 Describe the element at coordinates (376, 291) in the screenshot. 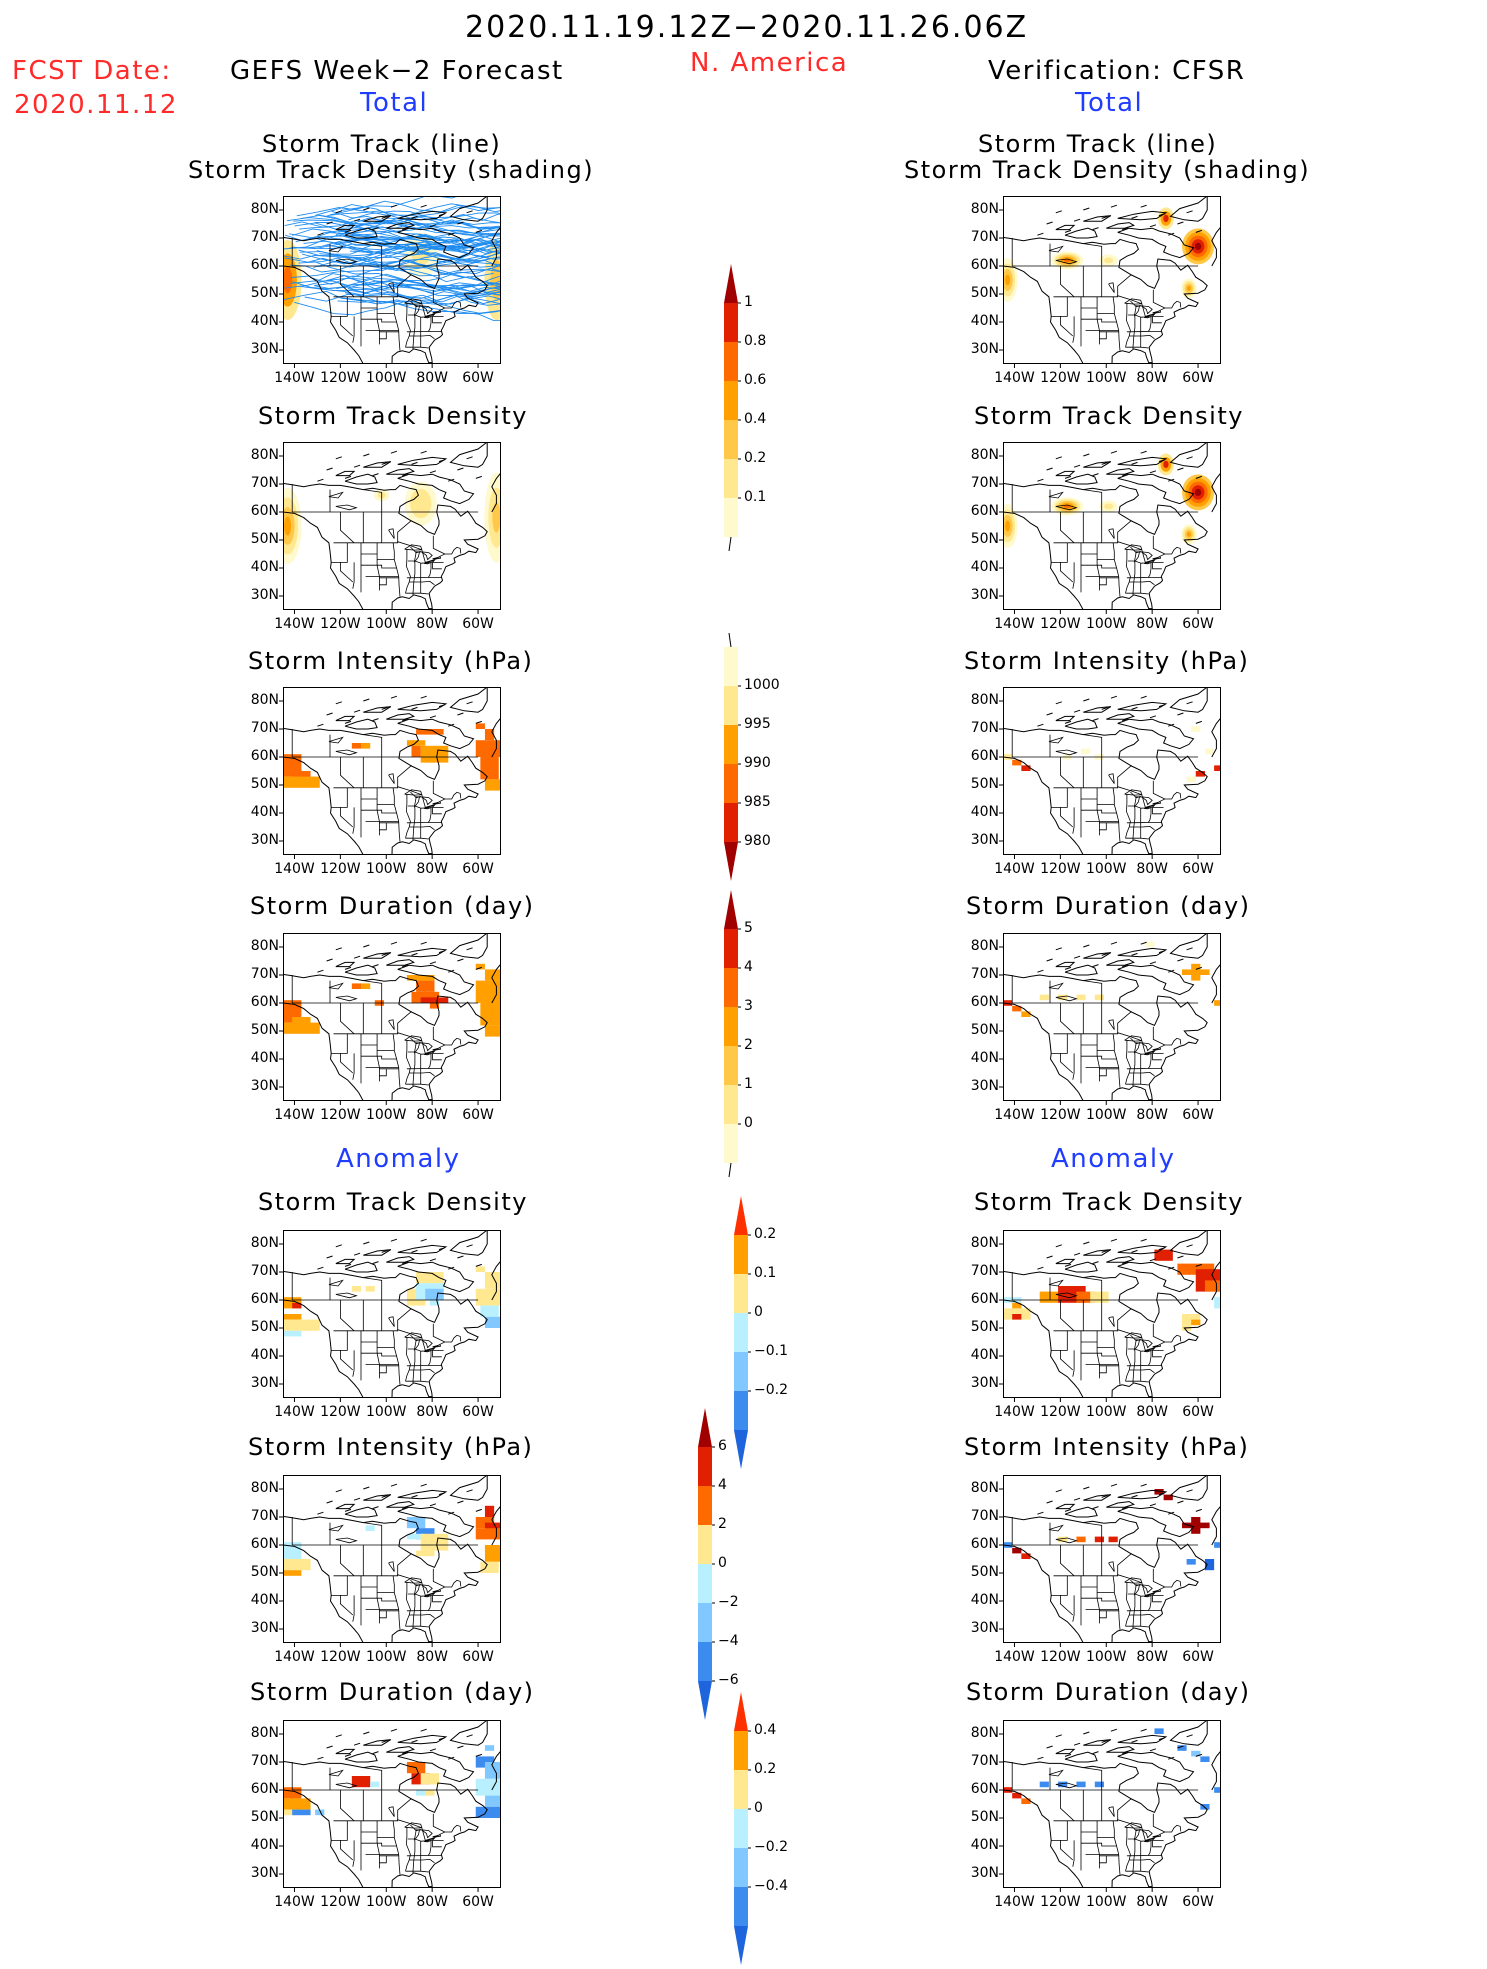

I see `map-total-track-gefs: 80N 70N 60N 50N 40N 30N 140W 120W 100W 80W 60W` at that location.